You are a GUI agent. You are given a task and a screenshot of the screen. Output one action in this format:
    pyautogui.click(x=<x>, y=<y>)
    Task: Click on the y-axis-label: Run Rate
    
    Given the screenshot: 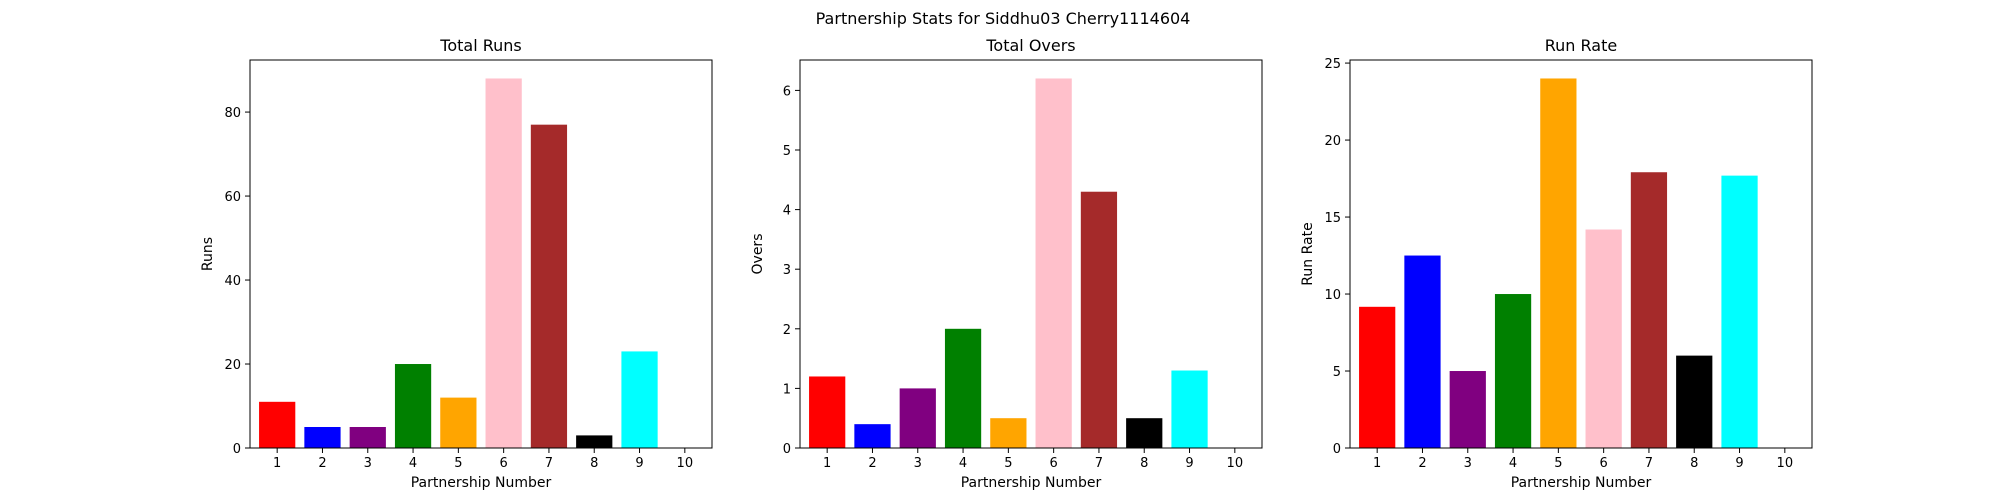 What is the action you would take?
    pyautogui.click(x=1308, y=253)
    